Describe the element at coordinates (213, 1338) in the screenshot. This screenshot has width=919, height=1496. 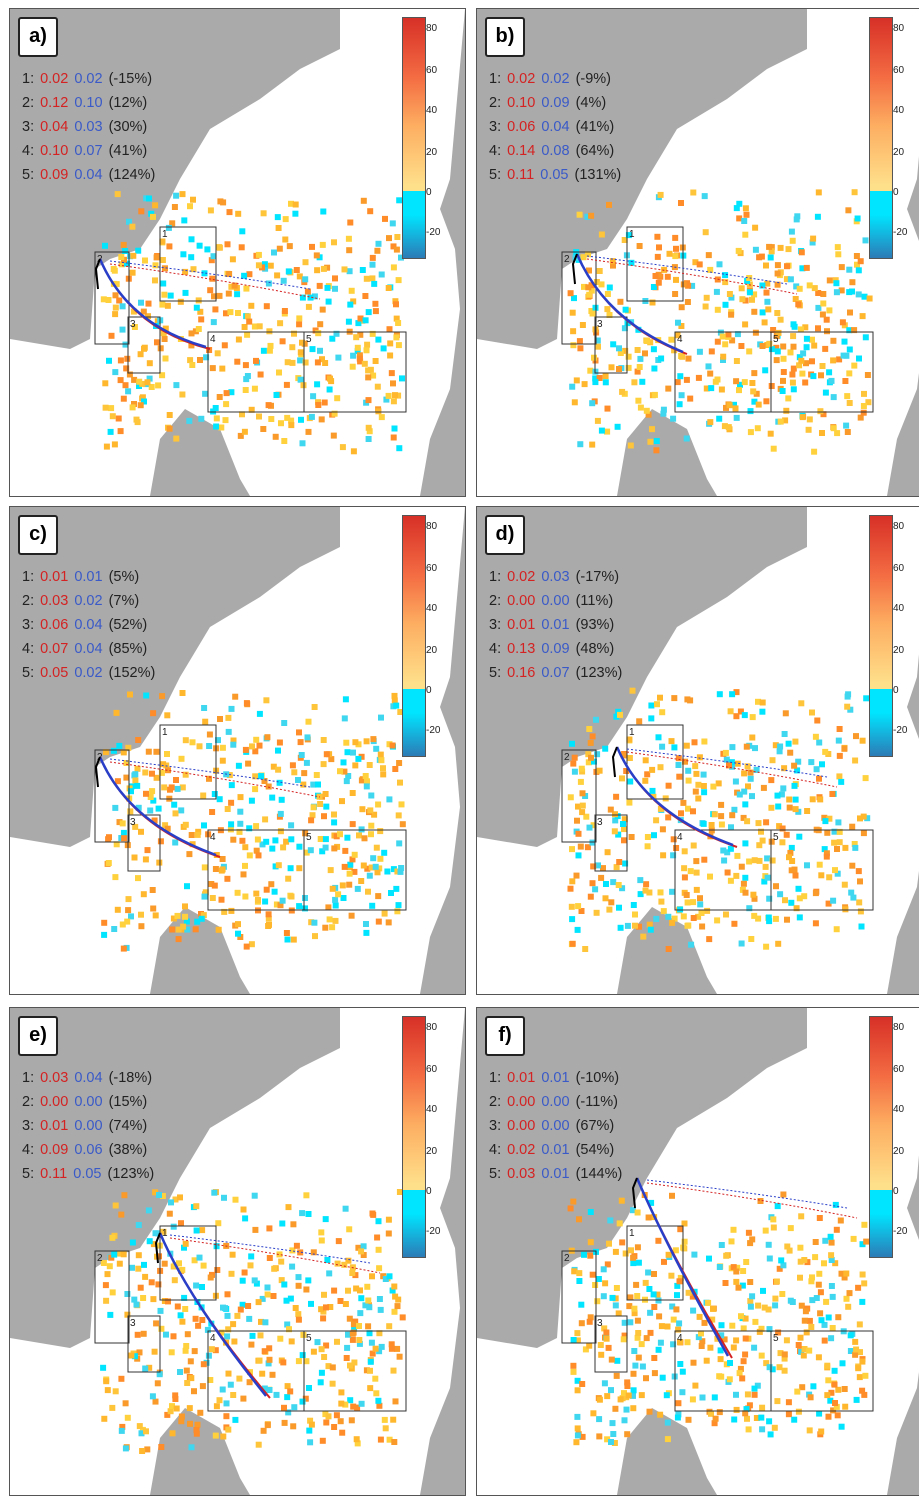
I see `region-number: 4` at that location.